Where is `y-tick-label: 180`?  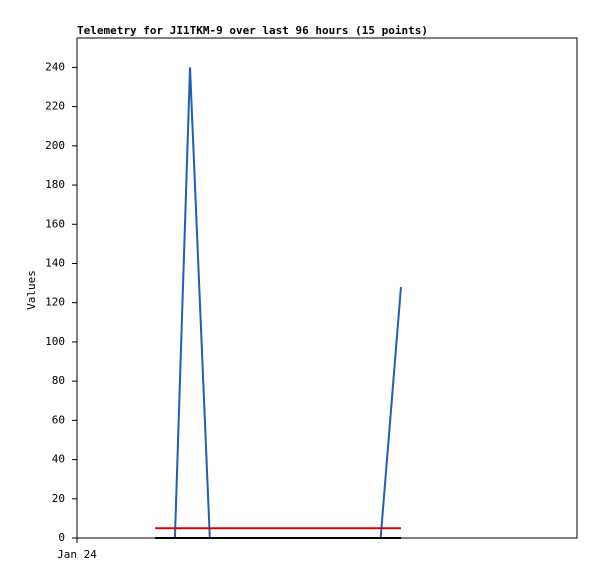 y-tick-label: 180 is located at coordinates (55, 184).